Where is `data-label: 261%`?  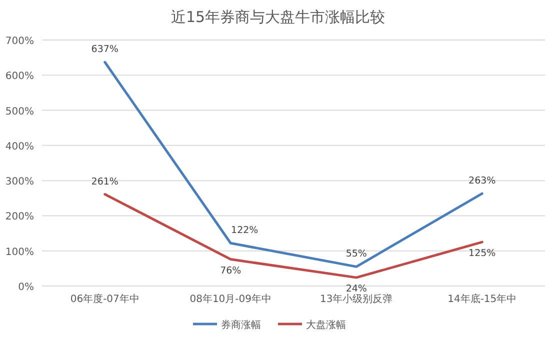 data-label: 261% is located at coordinates (104, 182).